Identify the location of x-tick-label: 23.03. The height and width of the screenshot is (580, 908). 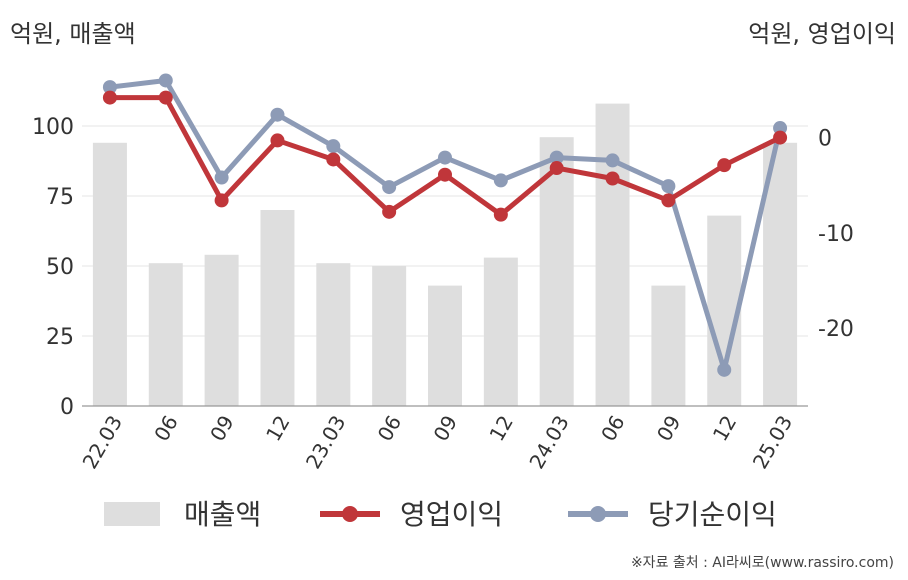
(325, 442).